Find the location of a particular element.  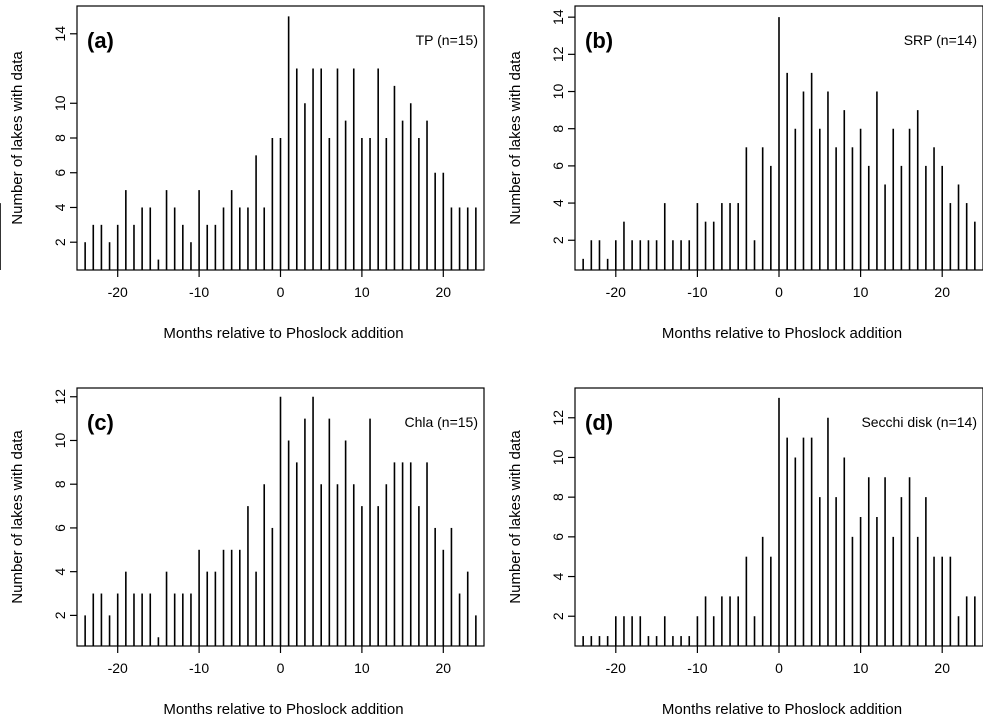

panel-label: (b) is located at coordinates (599, 40).